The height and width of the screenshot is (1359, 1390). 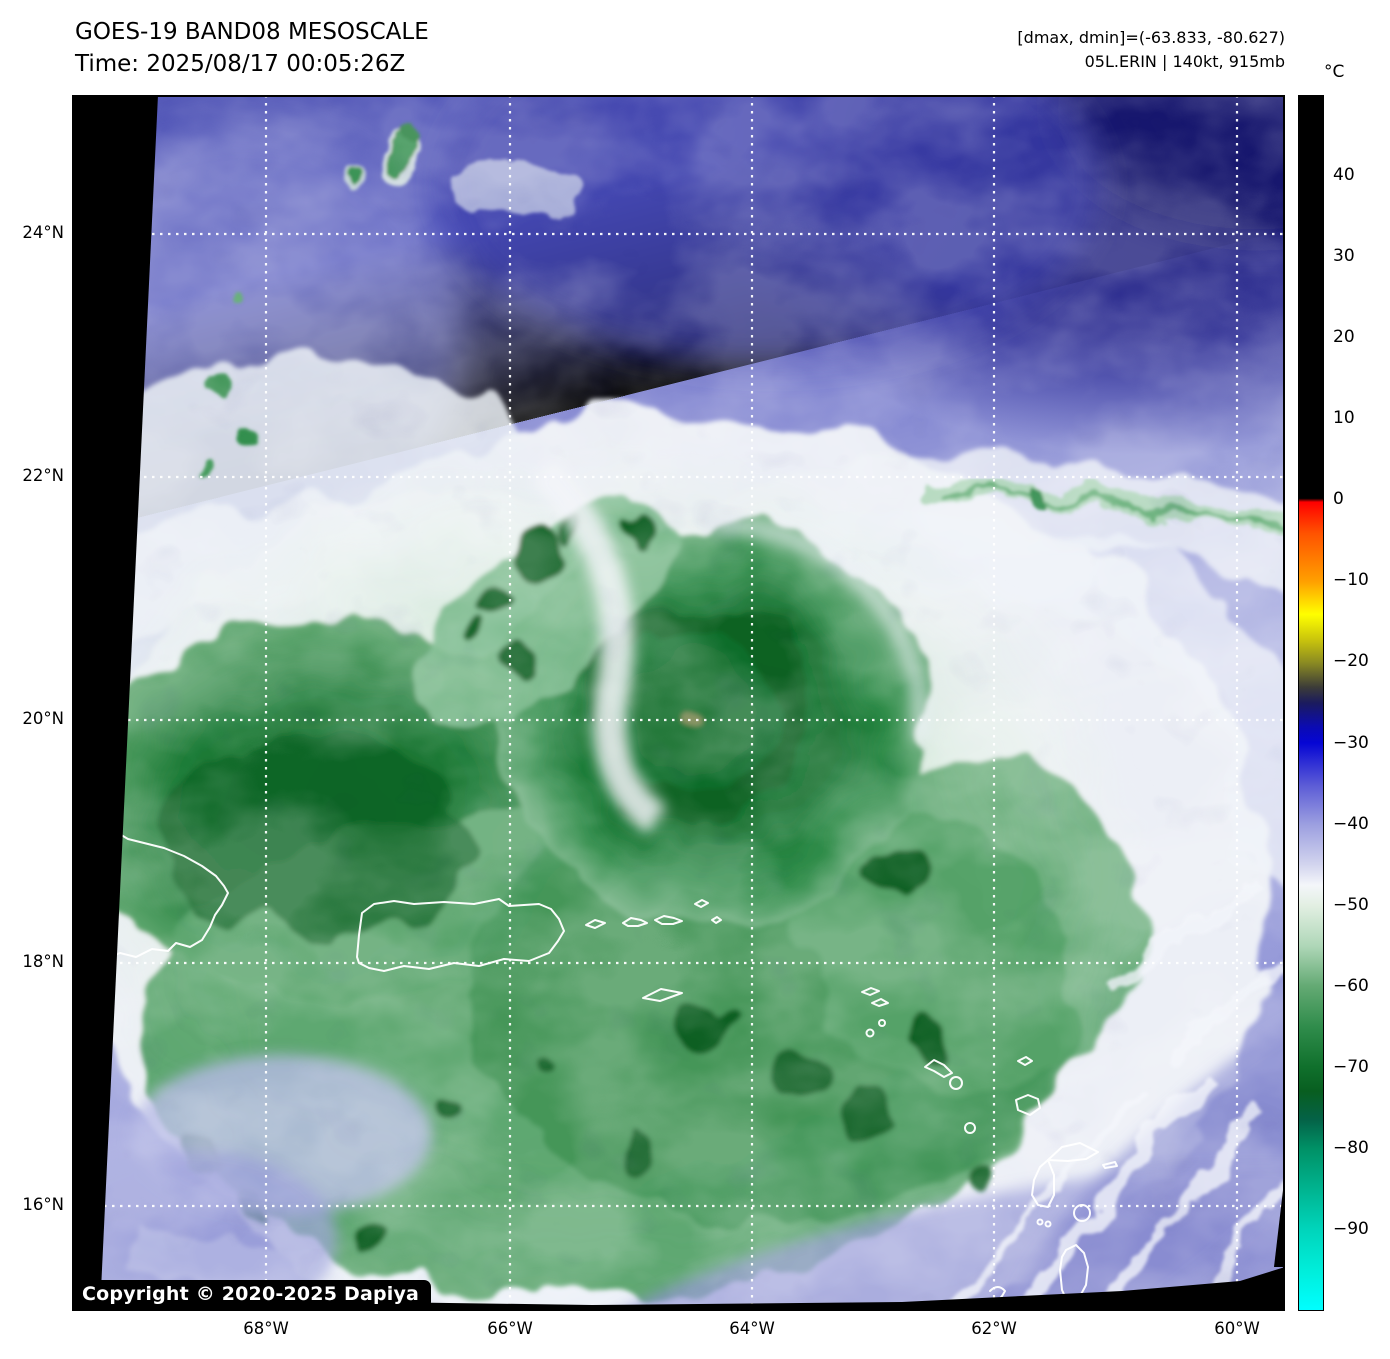 I want to click on lat-label-24n: 24°N, so click(x=43, y=232).